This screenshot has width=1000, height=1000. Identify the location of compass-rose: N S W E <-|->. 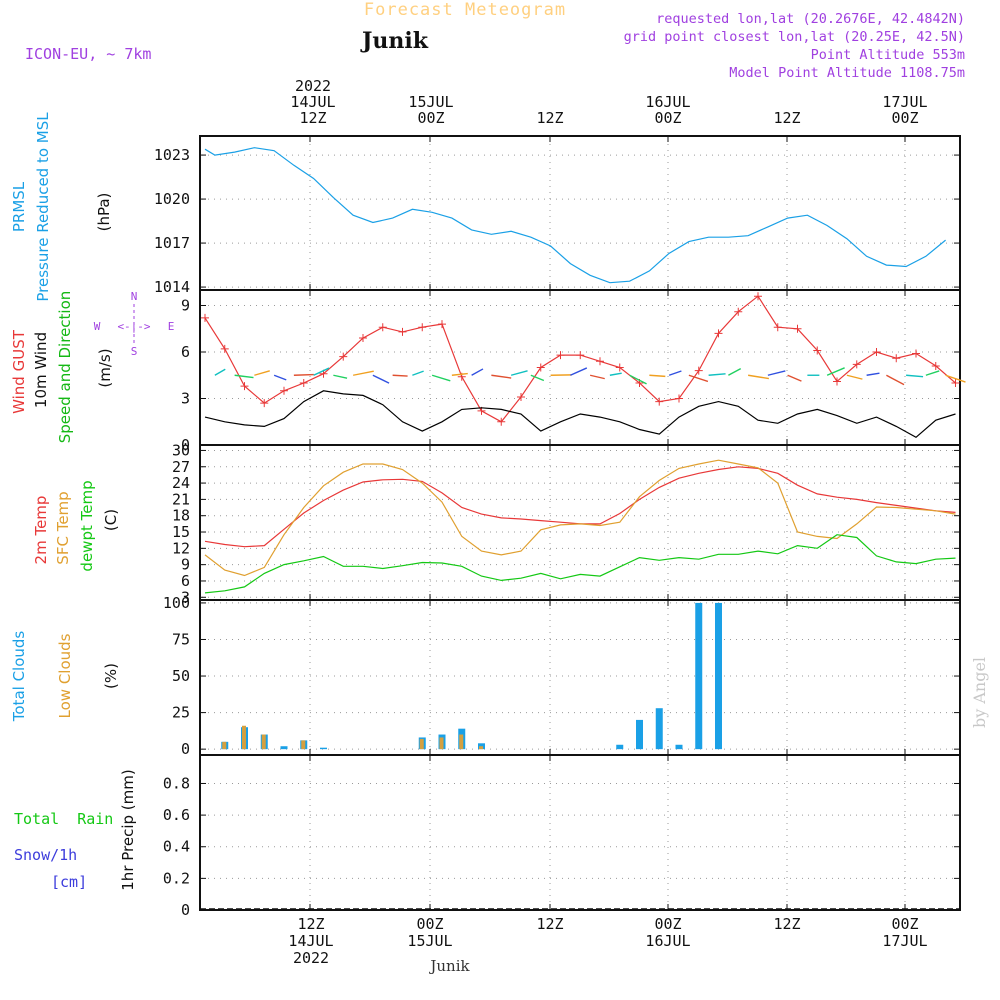
(134, 324).